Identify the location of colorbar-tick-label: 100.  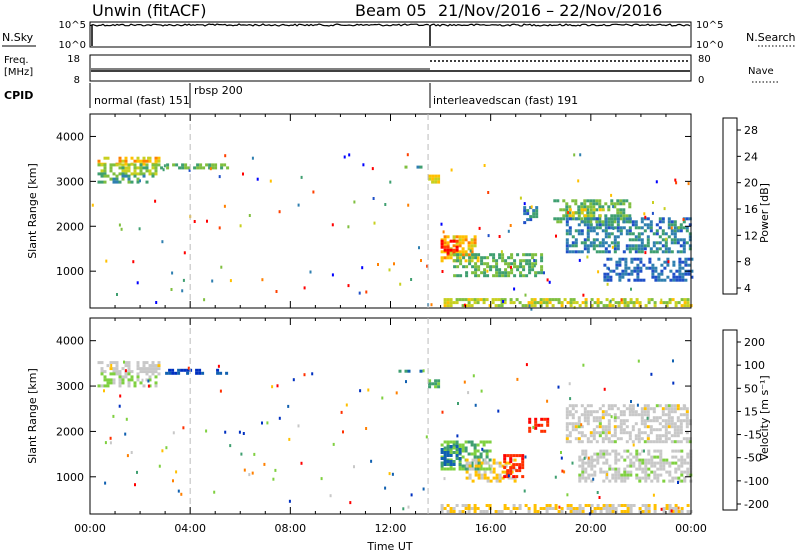
(754, 365).